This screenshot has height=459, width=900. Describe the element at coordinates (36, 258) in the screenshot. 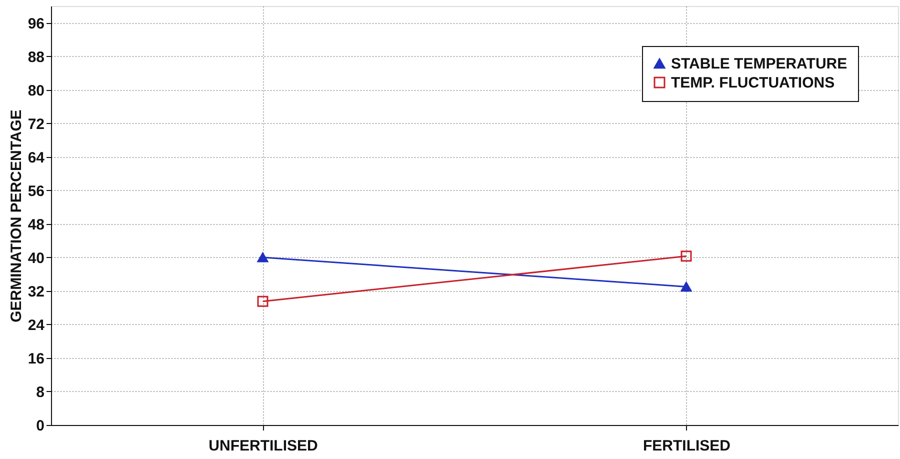

I see `y-tick-label: 40` at that location.